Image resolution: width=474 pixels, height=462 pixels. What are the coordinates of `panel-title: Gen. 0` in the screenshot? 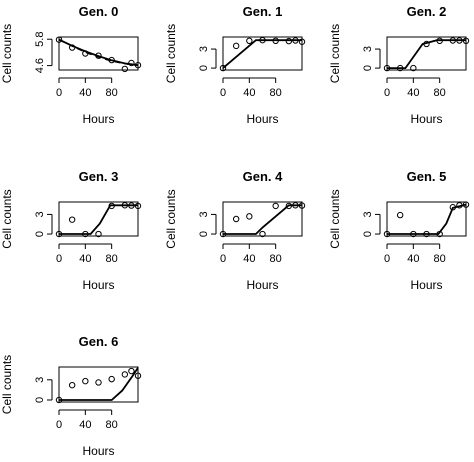 It's located at (99, 11).